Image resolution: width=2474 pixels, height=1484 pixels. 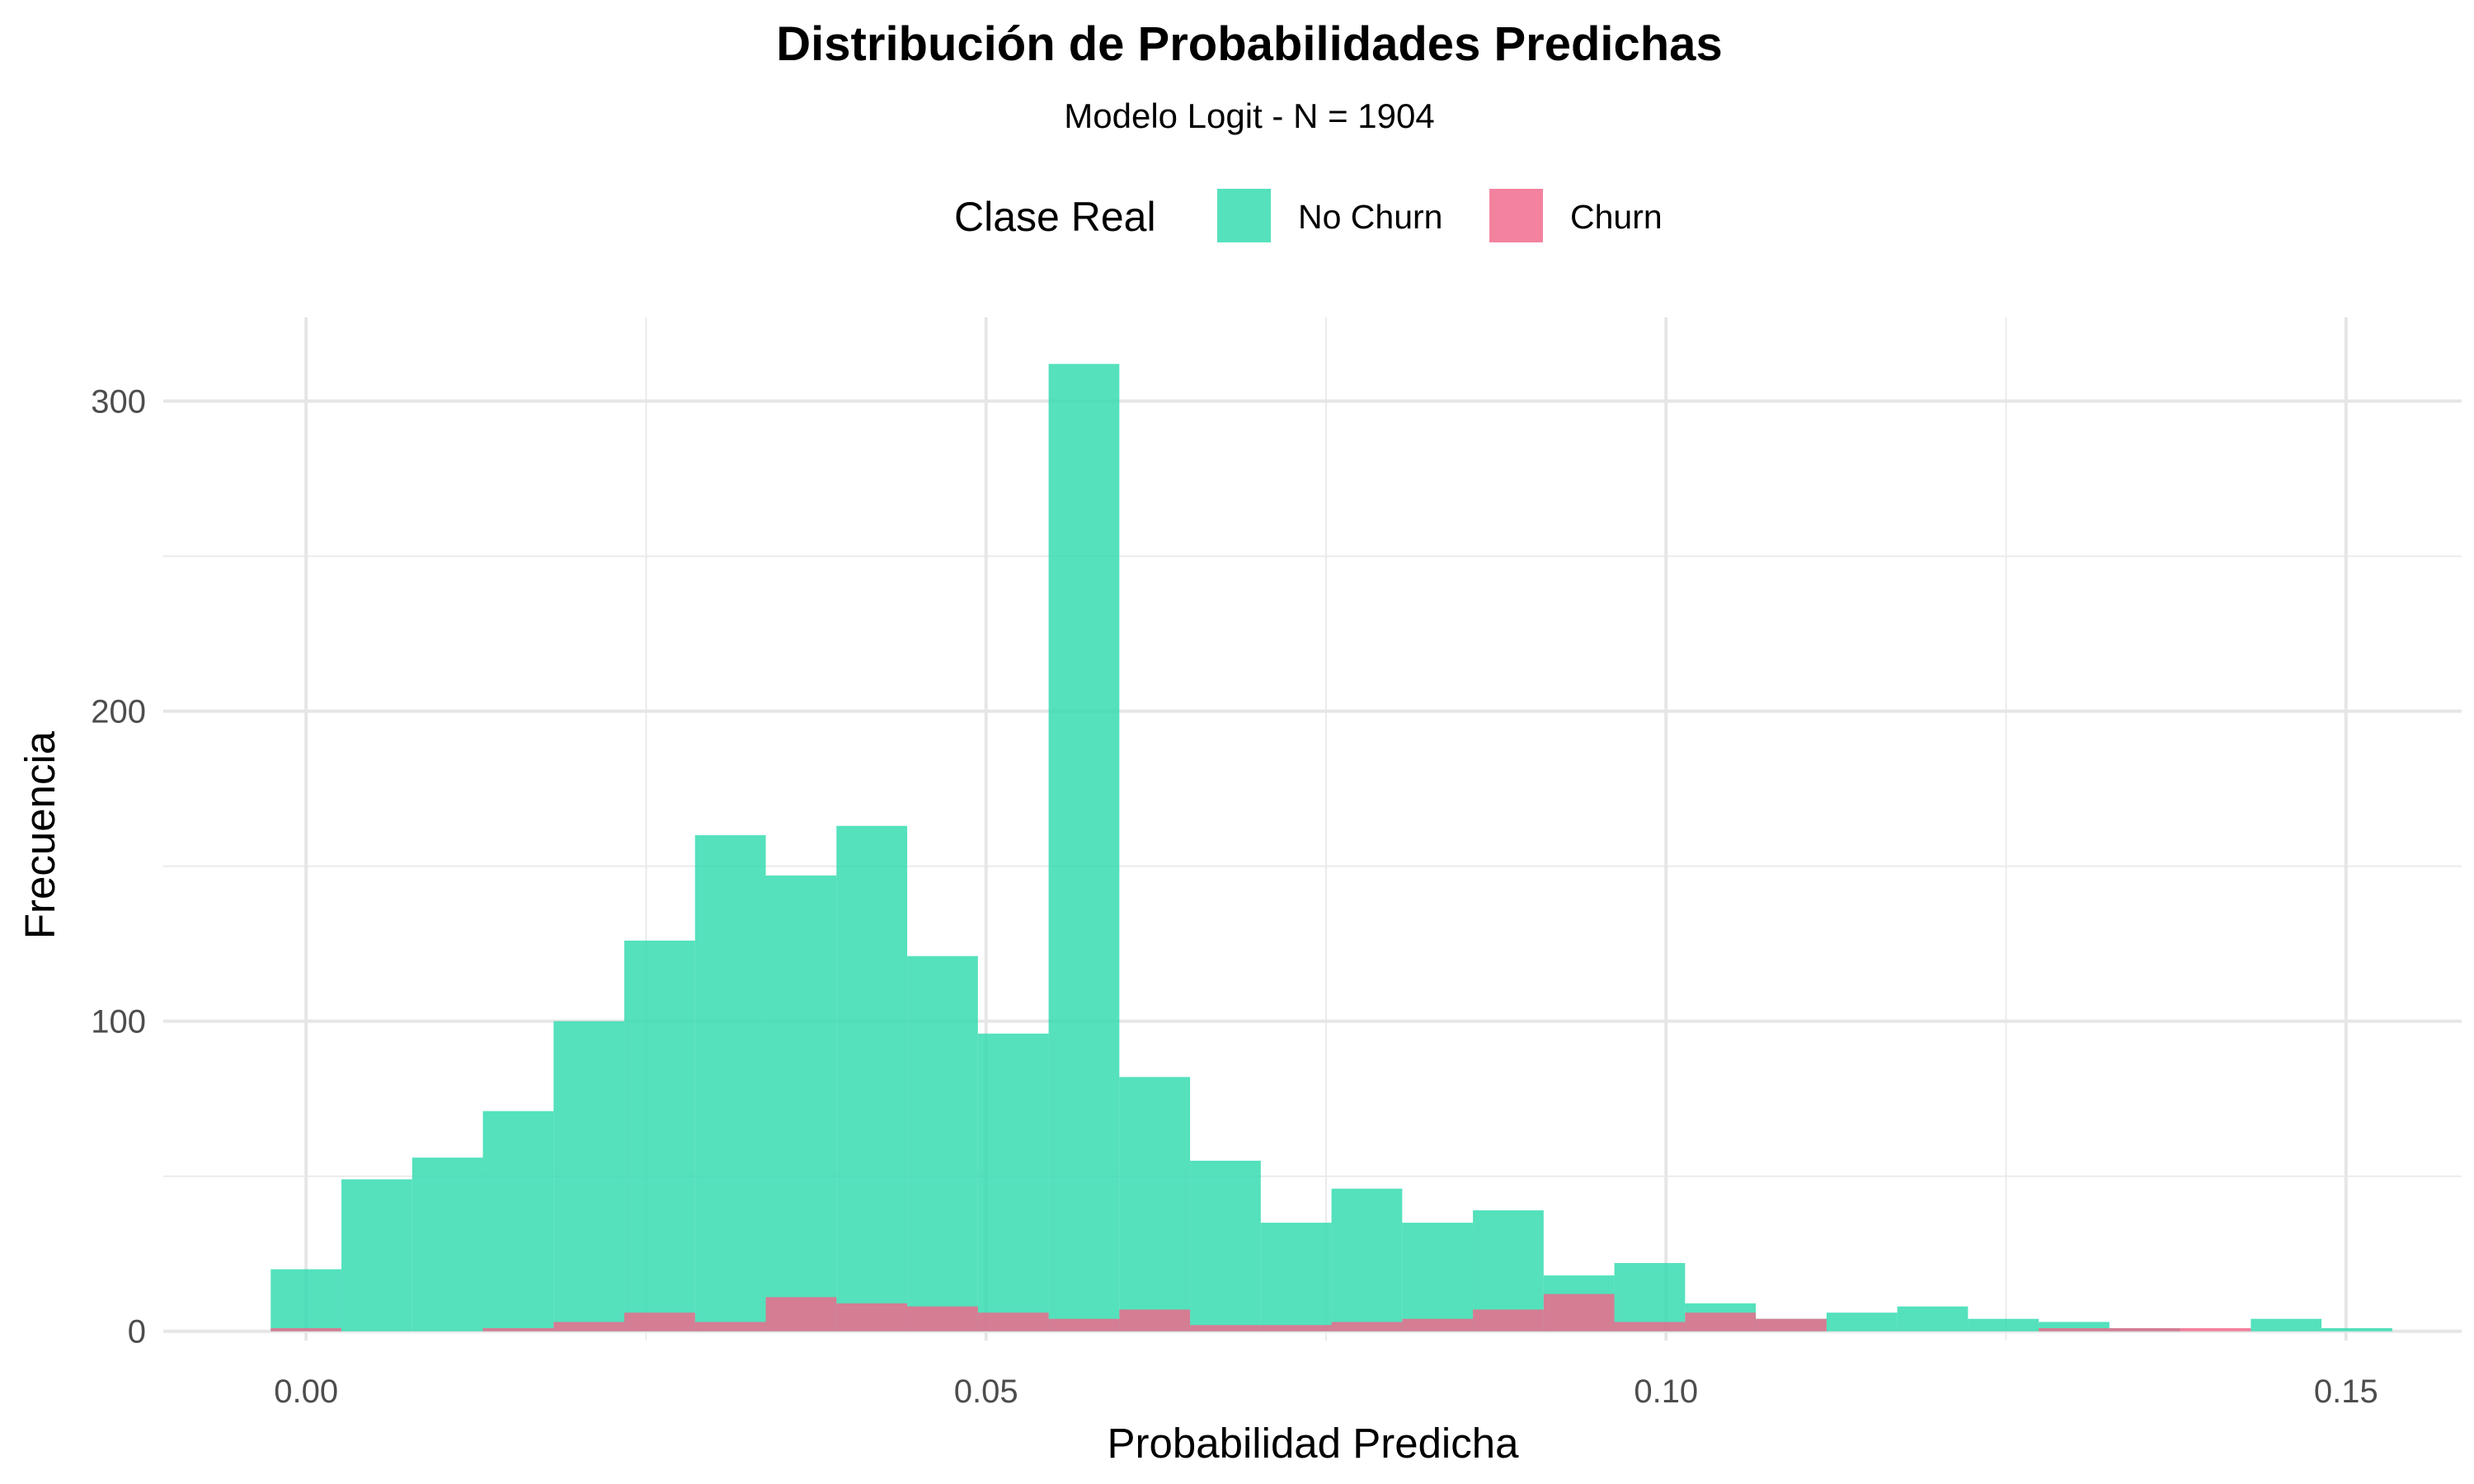 I want to click on bars-churn, so click(x=1260, y=1312).